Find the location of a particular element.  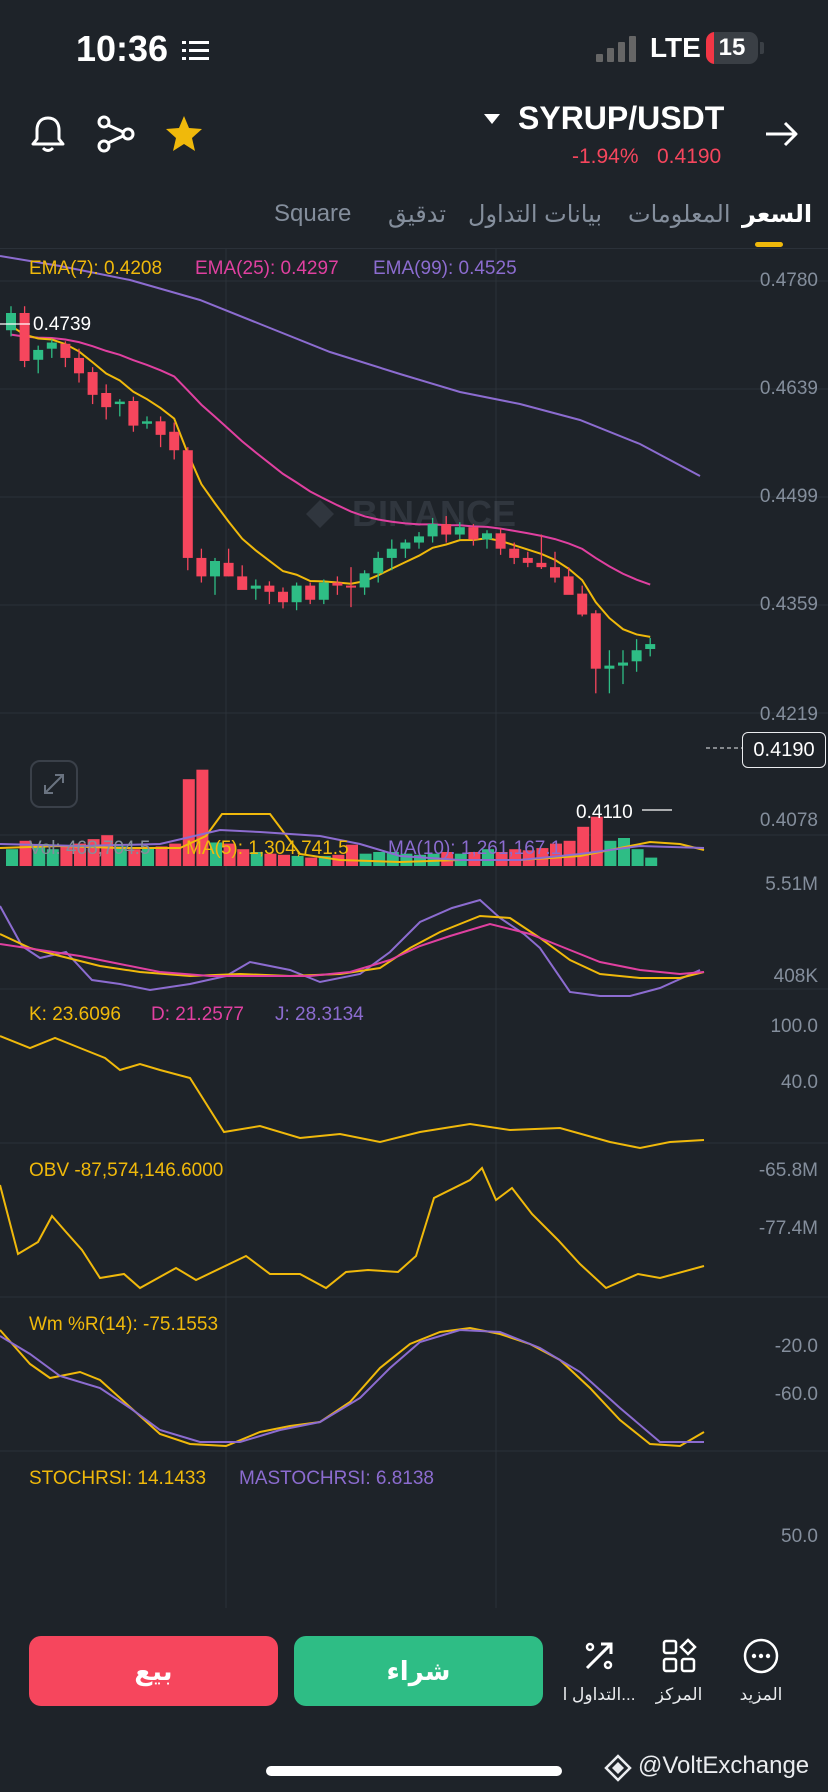

status-time: 10:36 is located at coordinates (122, 48).